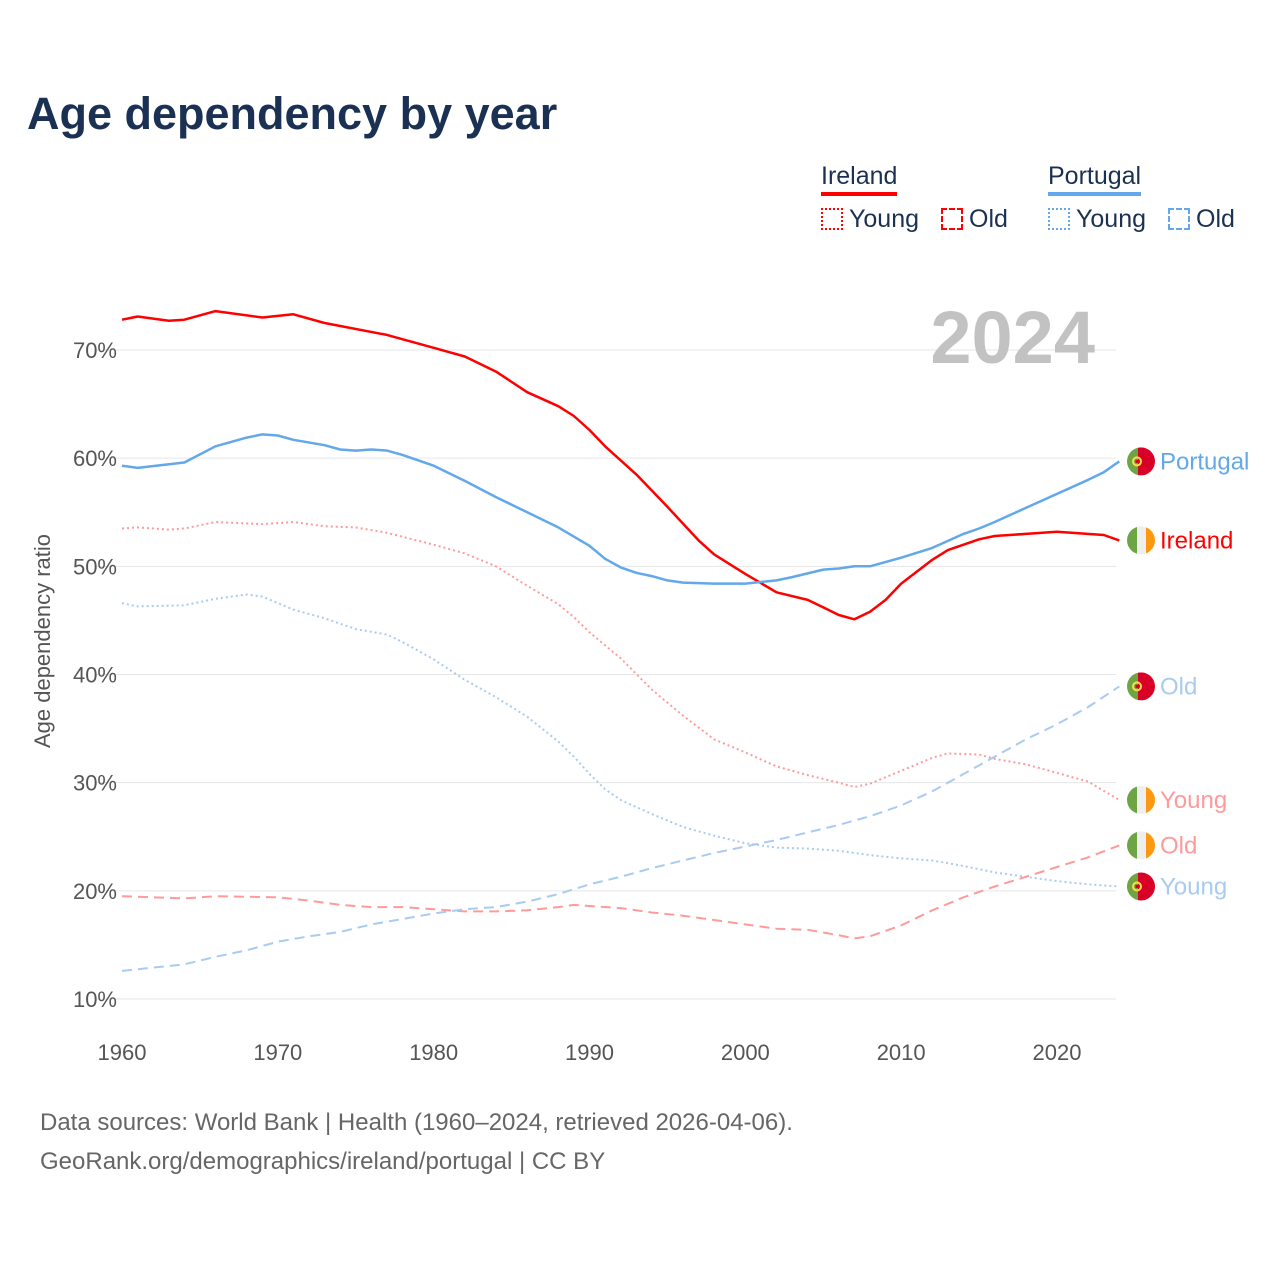  What do you see at coordinates (95, 458) in the screenshot?
I see `y-tick-label: 60%` at bounding box center [95, 458].